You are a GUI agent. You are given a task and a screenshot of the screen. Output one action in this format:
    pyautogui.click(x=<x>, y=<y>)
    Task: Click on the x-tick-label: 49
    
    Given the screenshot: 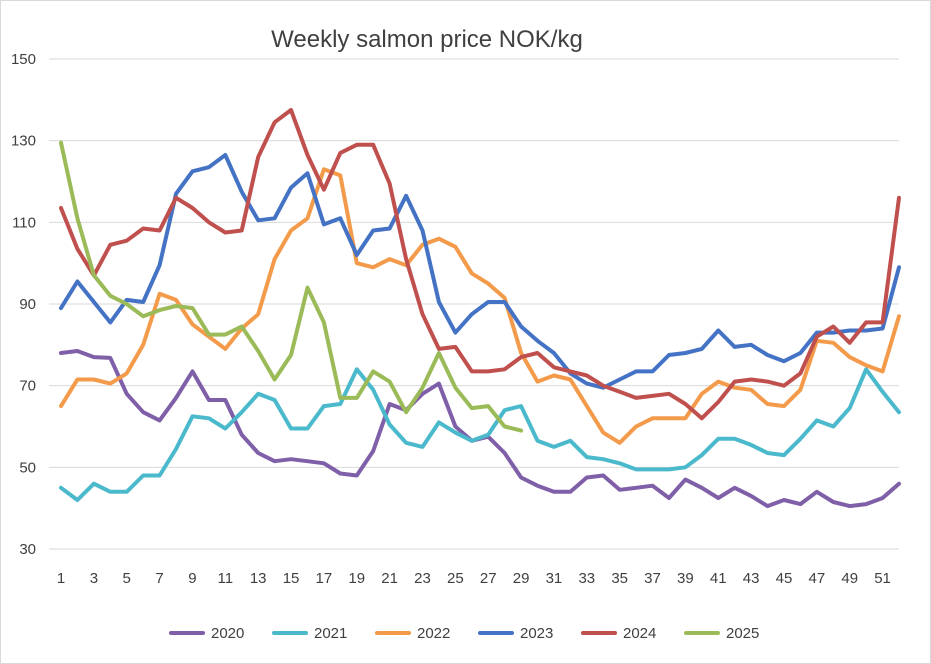 What is the action you would take?
    pyautogui.click(x=849, y=578)
    